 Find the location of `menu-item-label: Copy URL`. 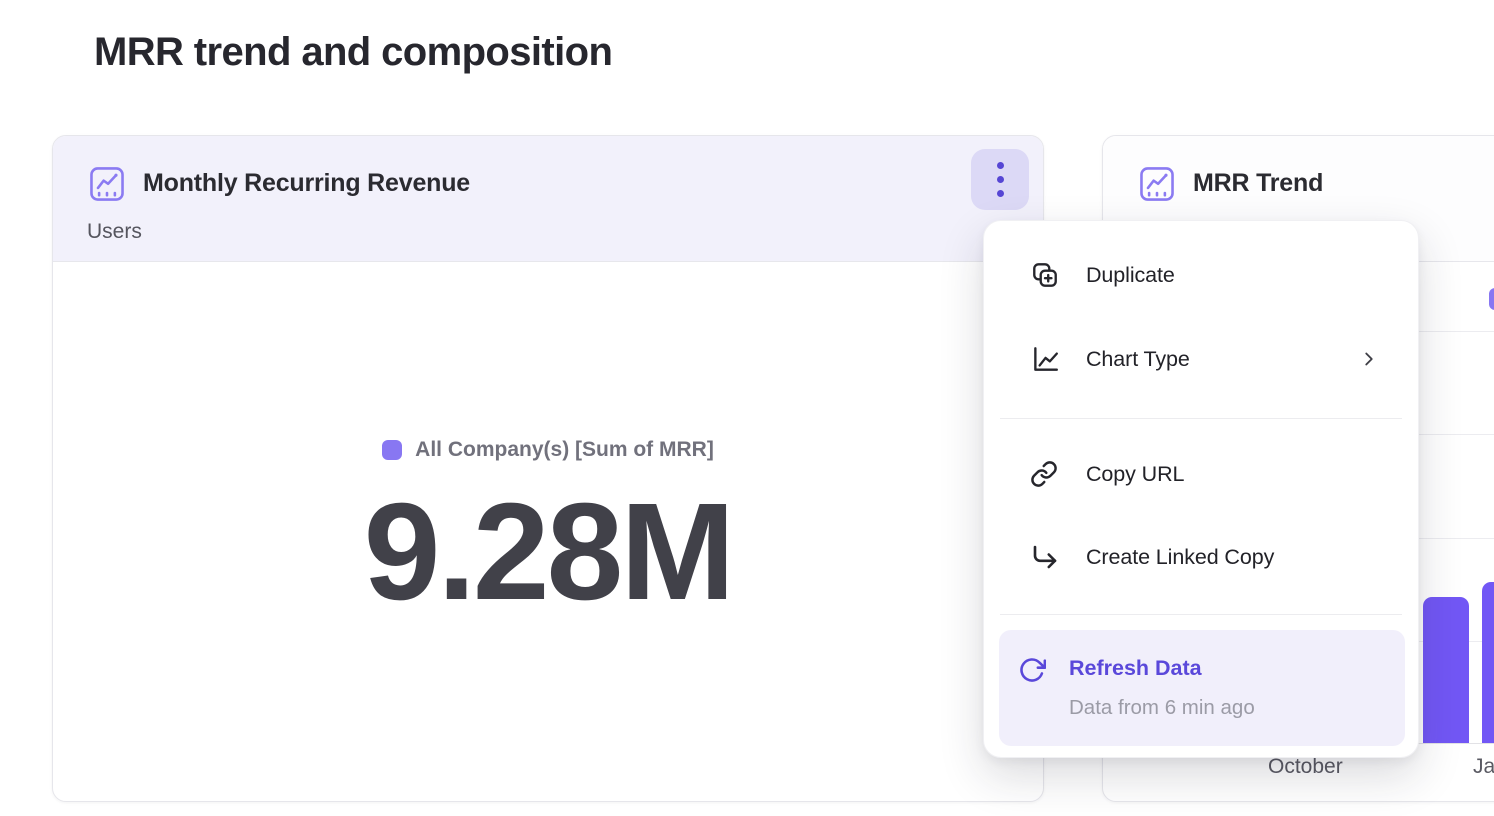

menu-item-label: Copy URL is located at coordinates (1135, 473).